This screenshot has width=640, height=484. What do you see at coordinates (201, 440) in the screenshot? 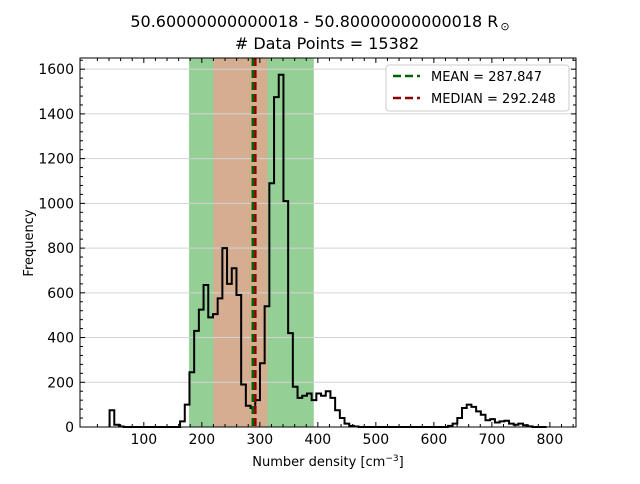
I see `x-tick-label: 200` at bounding box center [201, 440].